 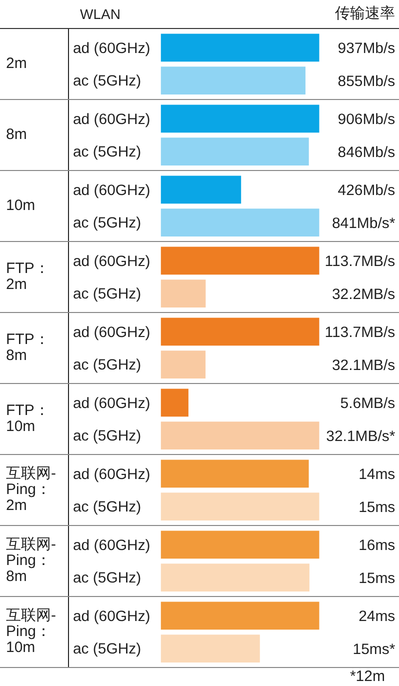 I want to click on text: 互联网-Ping：10m, so click(x=31, y=631).